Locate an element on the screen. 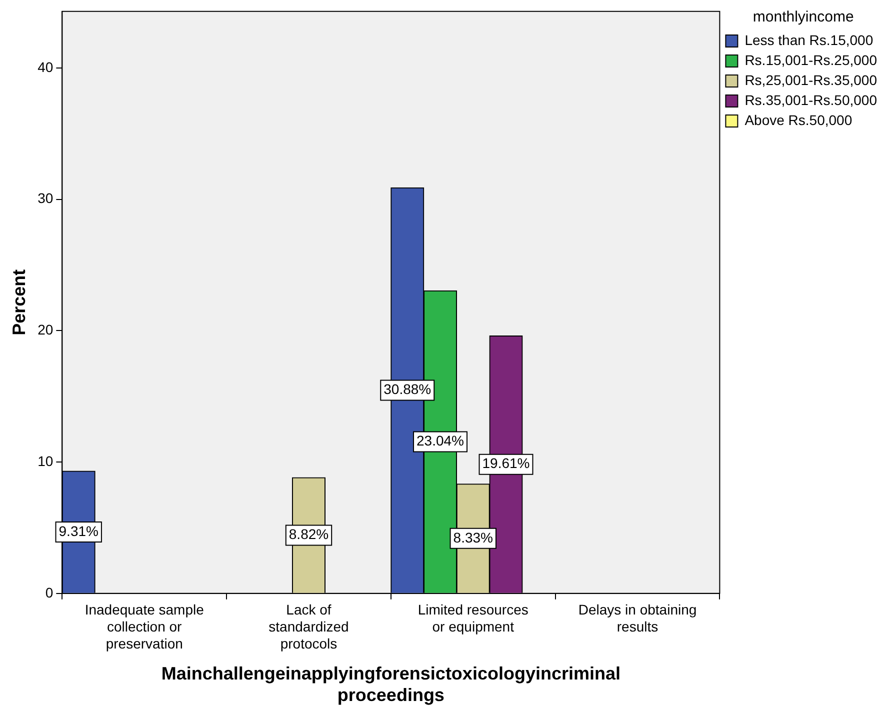 The width and height of the screenshot is (892, 716). y-tick-label: 20 is located at coordinates (46, 330).